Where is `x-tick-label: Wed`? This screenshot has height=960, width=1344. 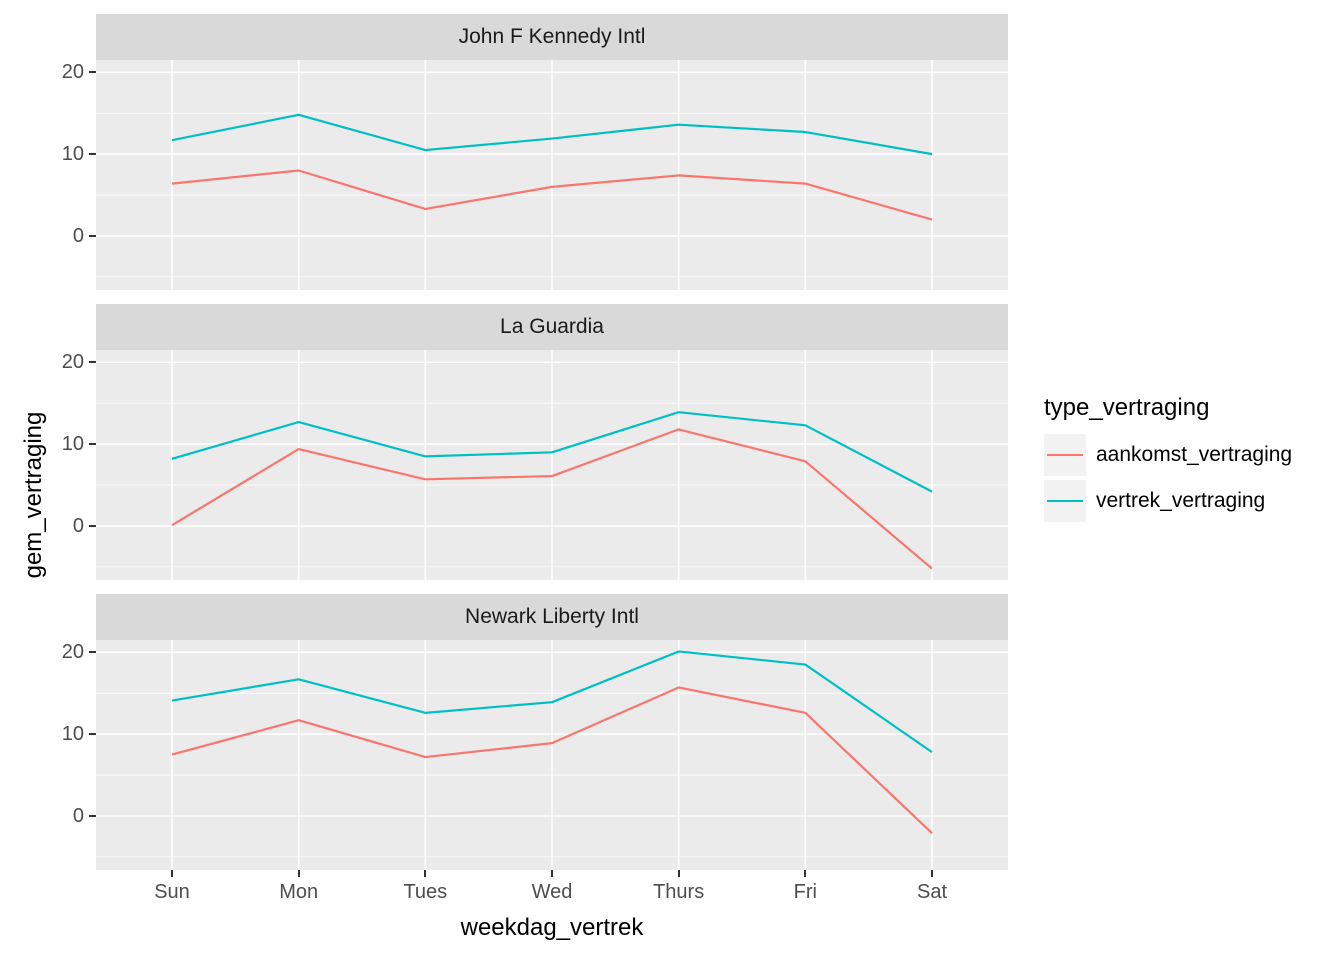
x-tick-label: Wed is located at coordinates (552, 892).